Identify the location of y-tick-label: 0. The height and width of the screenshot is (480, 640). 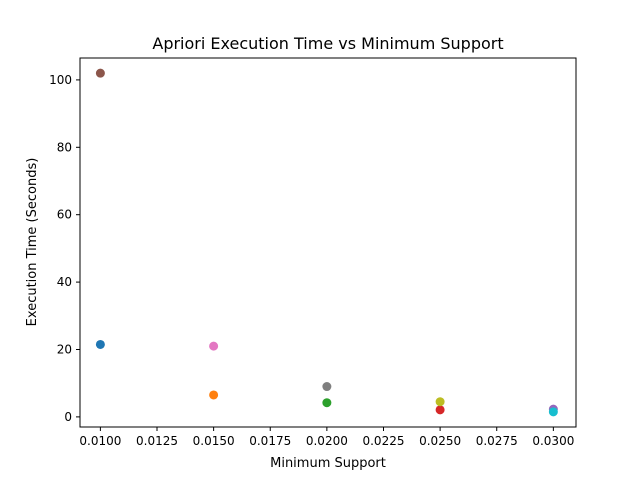
(68, 417).